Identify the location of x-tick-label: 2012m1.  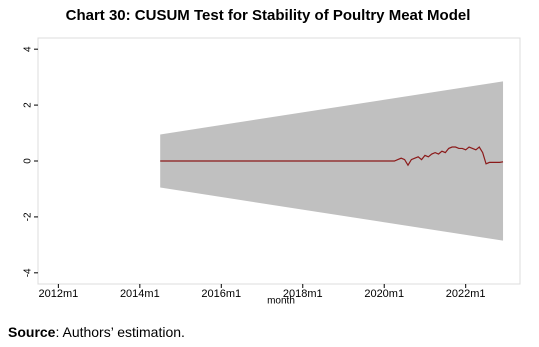
(58, 294).